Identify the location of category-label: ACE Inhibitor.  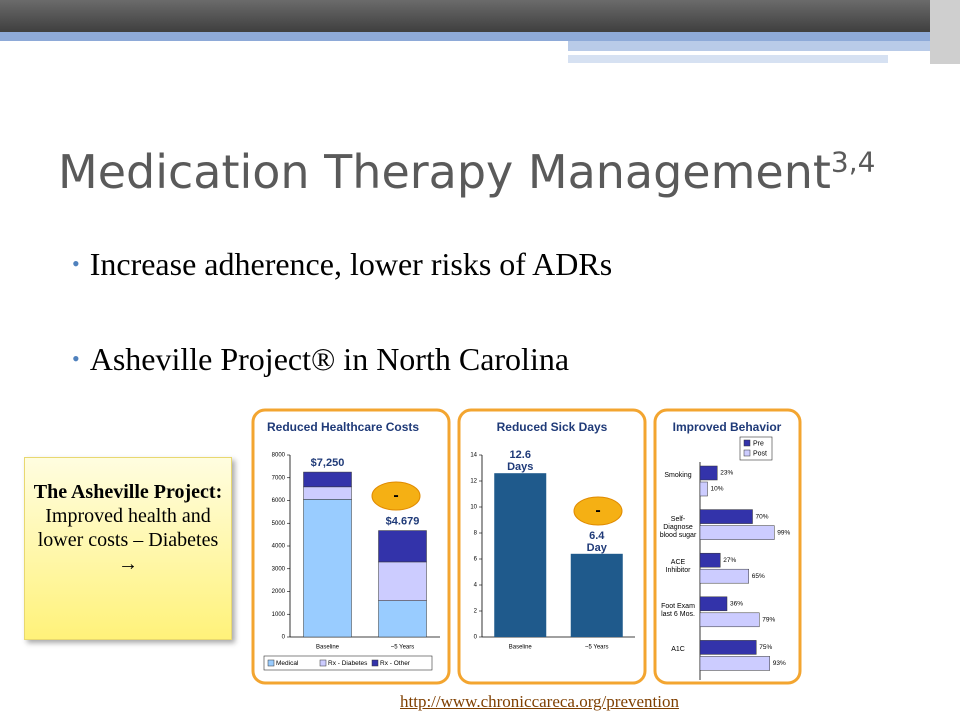
(678, 567).